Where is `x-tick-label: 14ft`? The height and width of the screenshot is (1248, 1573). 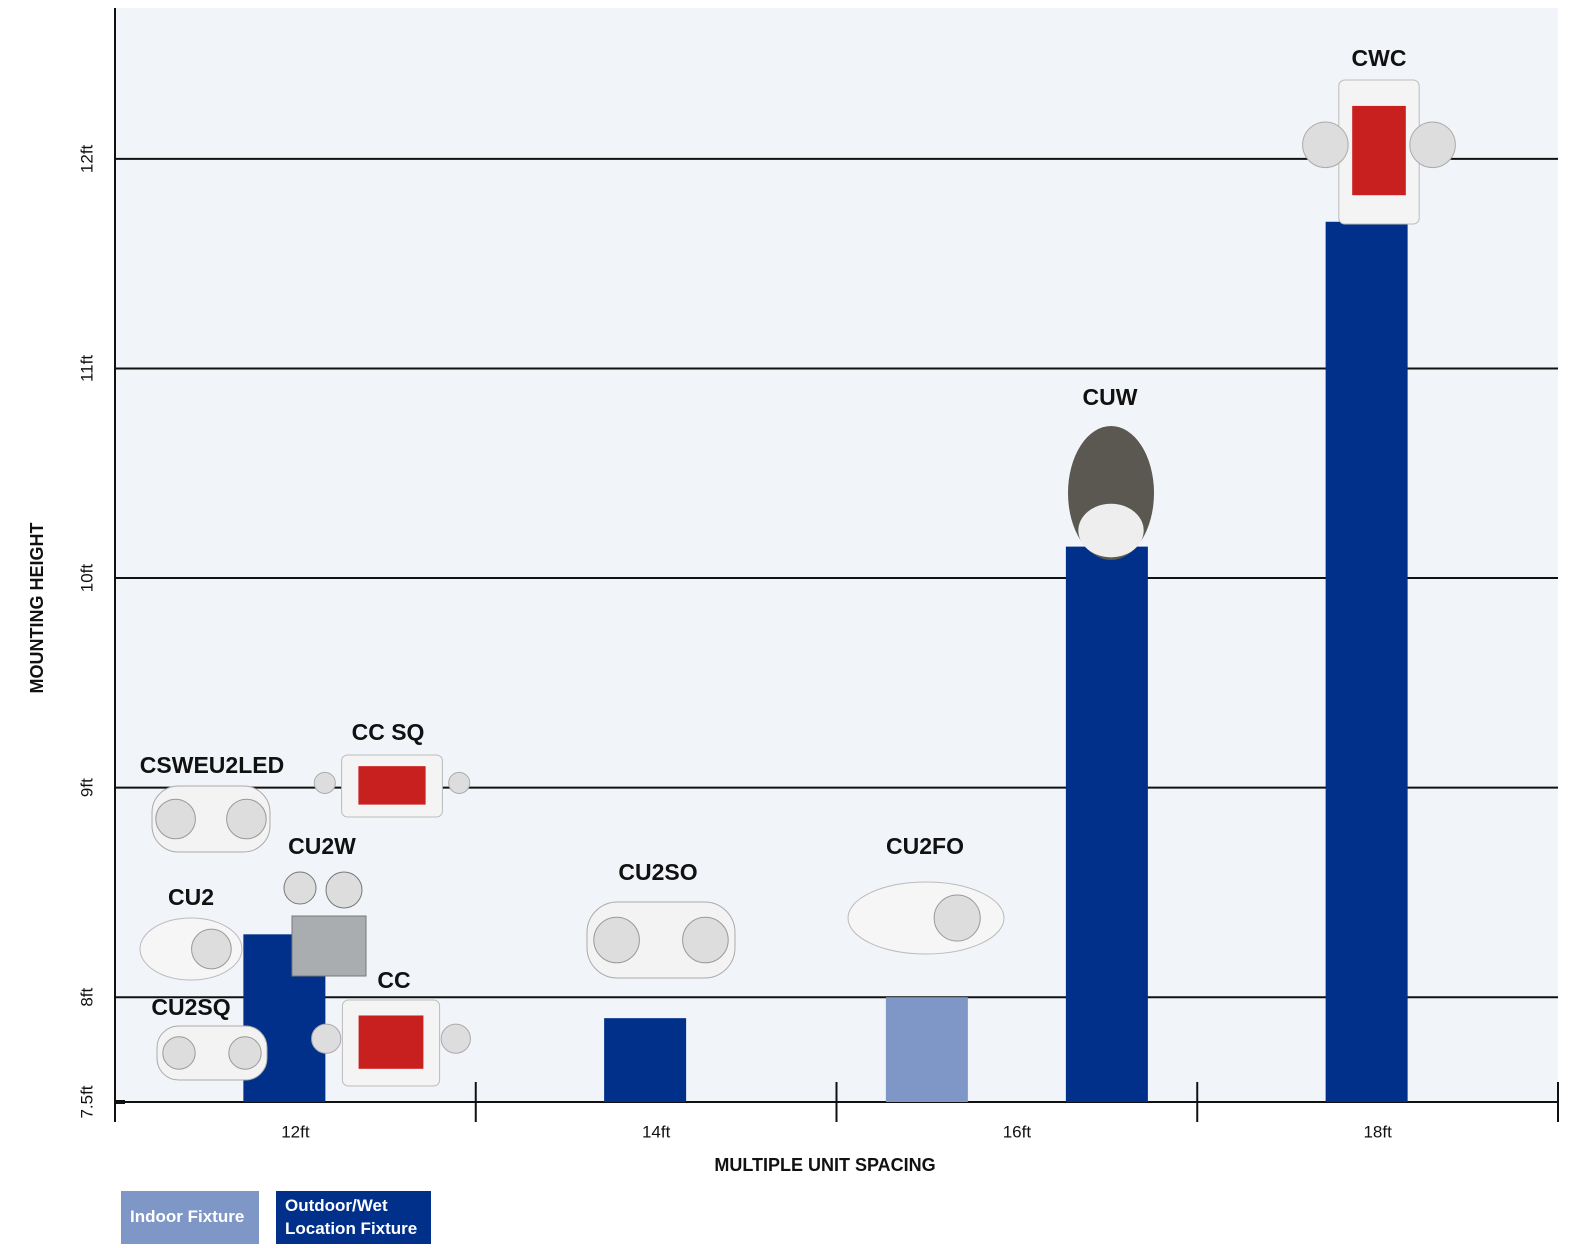 x-tick-label: 14ft is located at coordinates (656, 1131).